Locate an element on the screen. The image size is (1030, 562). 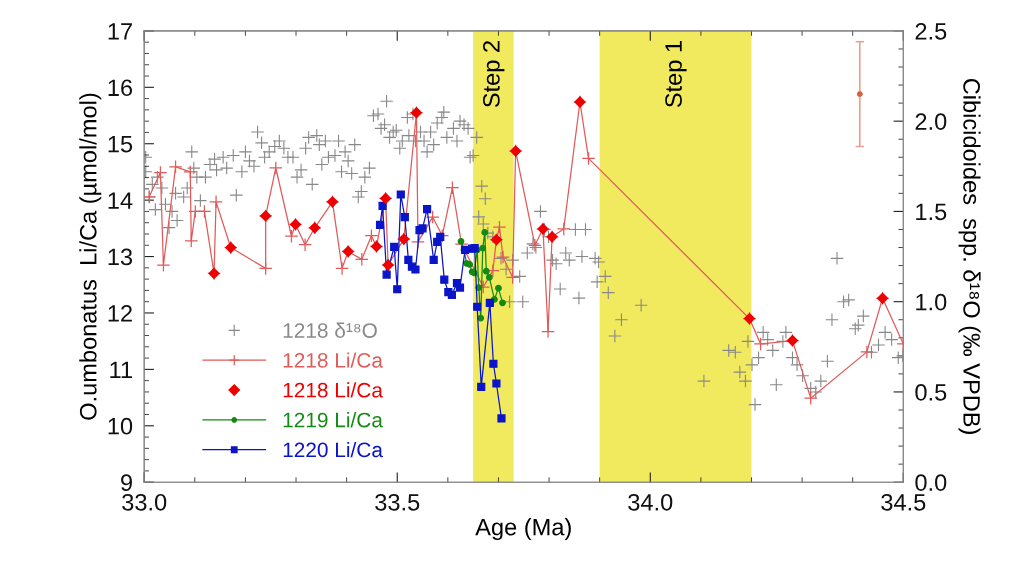
y-tick-label: 10 is located at coordinates (120, 426).